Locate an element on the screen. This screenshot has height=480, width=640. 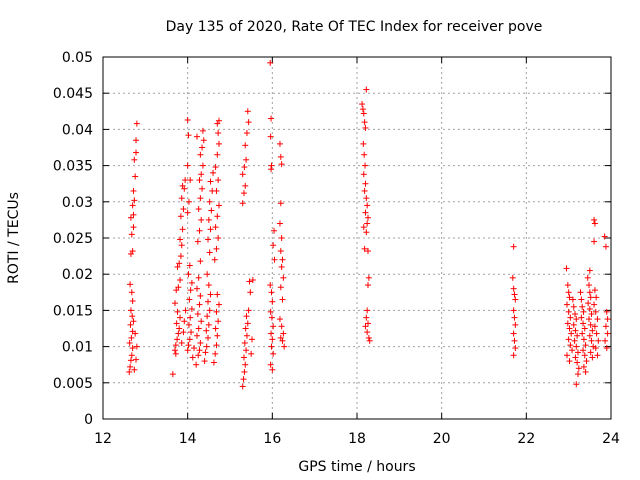
y-tick-label: 0.02 is located at coordinates (77, 275).